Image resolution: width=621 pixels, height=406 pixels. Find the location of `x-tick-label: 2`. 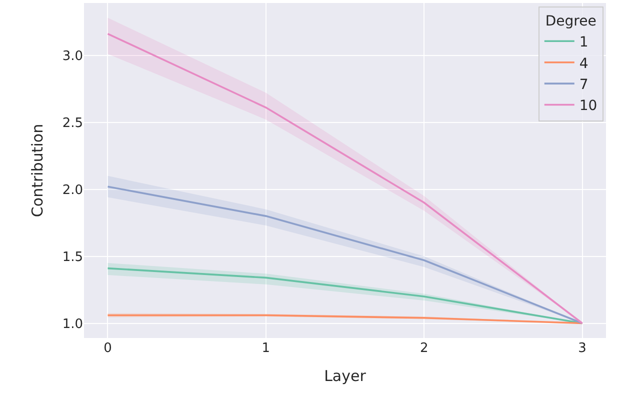

x-tick-label: 2 is located at coordinates (424, 348).